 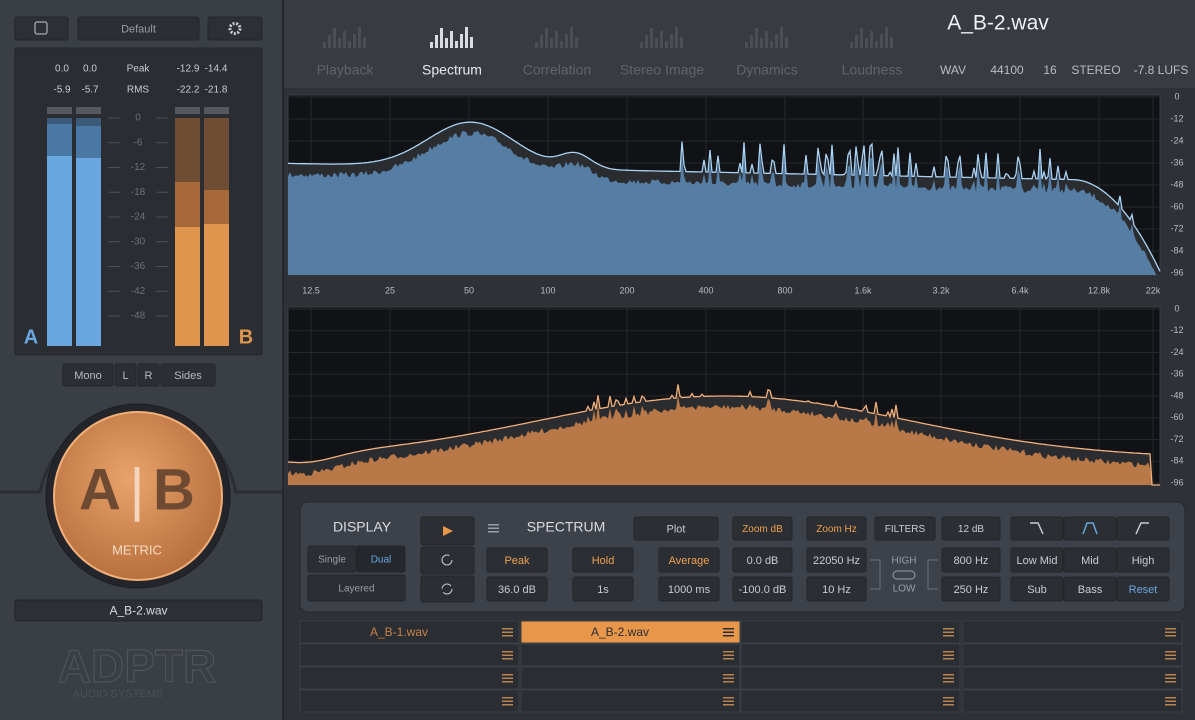 I want to click on button-label: Bass, so click(x=1090, y=590).